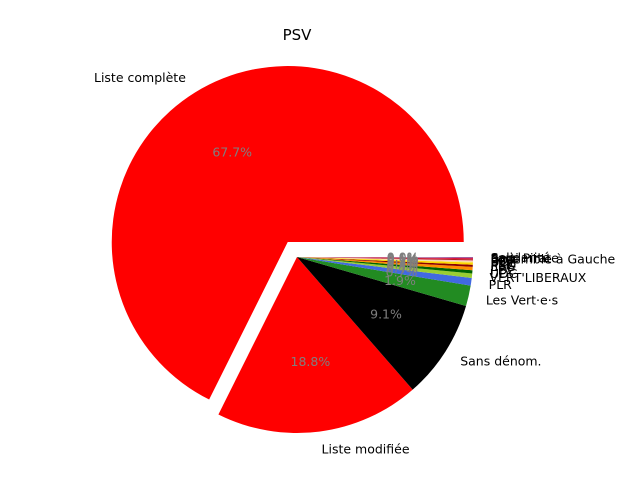 The width and height of the screenshot is (640, 480). I want to click on slice-label: VERT'LIBERAUX, so click(537, 277).